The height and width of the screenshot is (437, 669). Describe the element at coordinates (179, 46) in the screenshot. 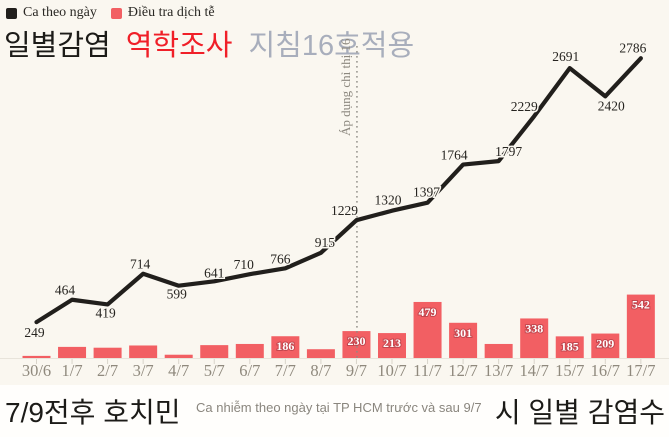

I see `title-korean-red: 역학조사` at that location.